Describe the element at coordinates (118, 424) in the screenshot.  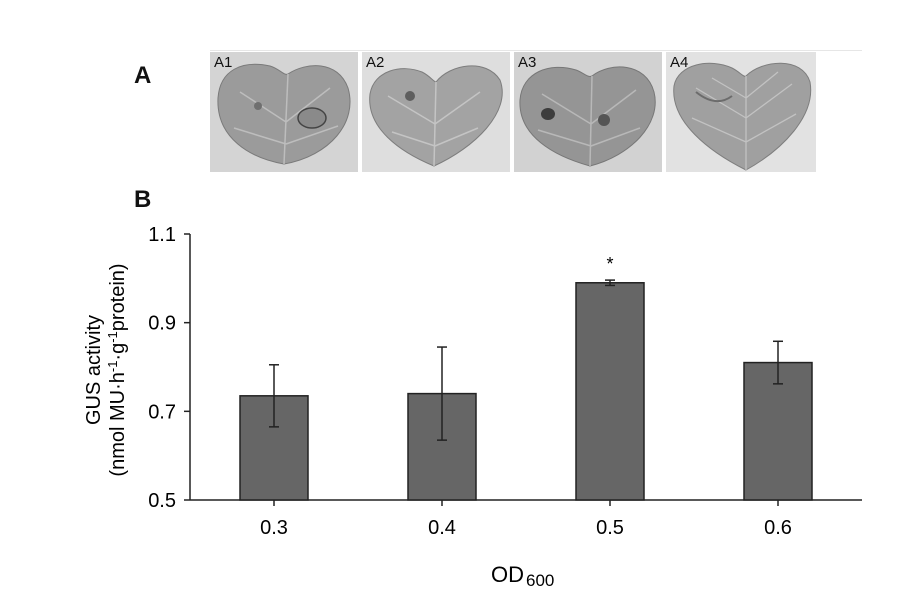
I see `y-axis-label-part1: (nmol MU·h` at that location.